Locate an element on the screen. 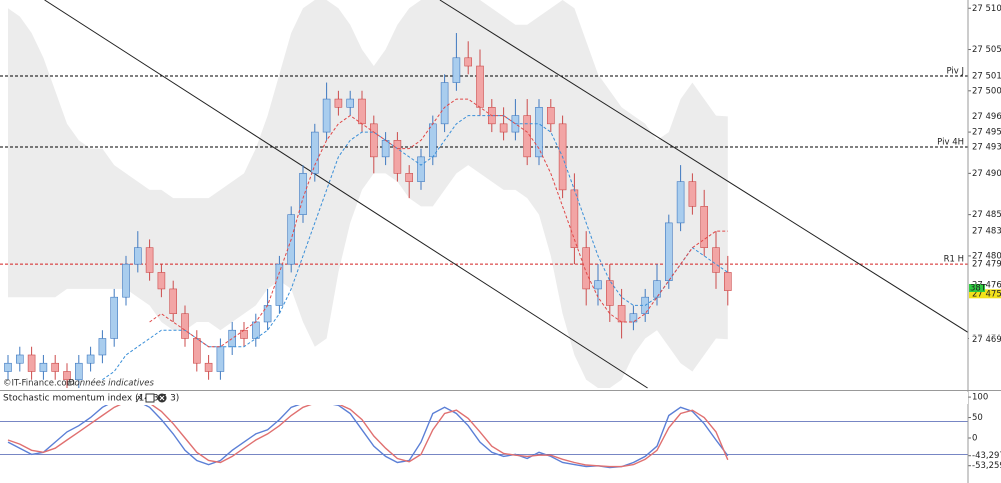 This screenshot has width=1001, height=483. level-name: Piv J is located at coordinates (955, 71).